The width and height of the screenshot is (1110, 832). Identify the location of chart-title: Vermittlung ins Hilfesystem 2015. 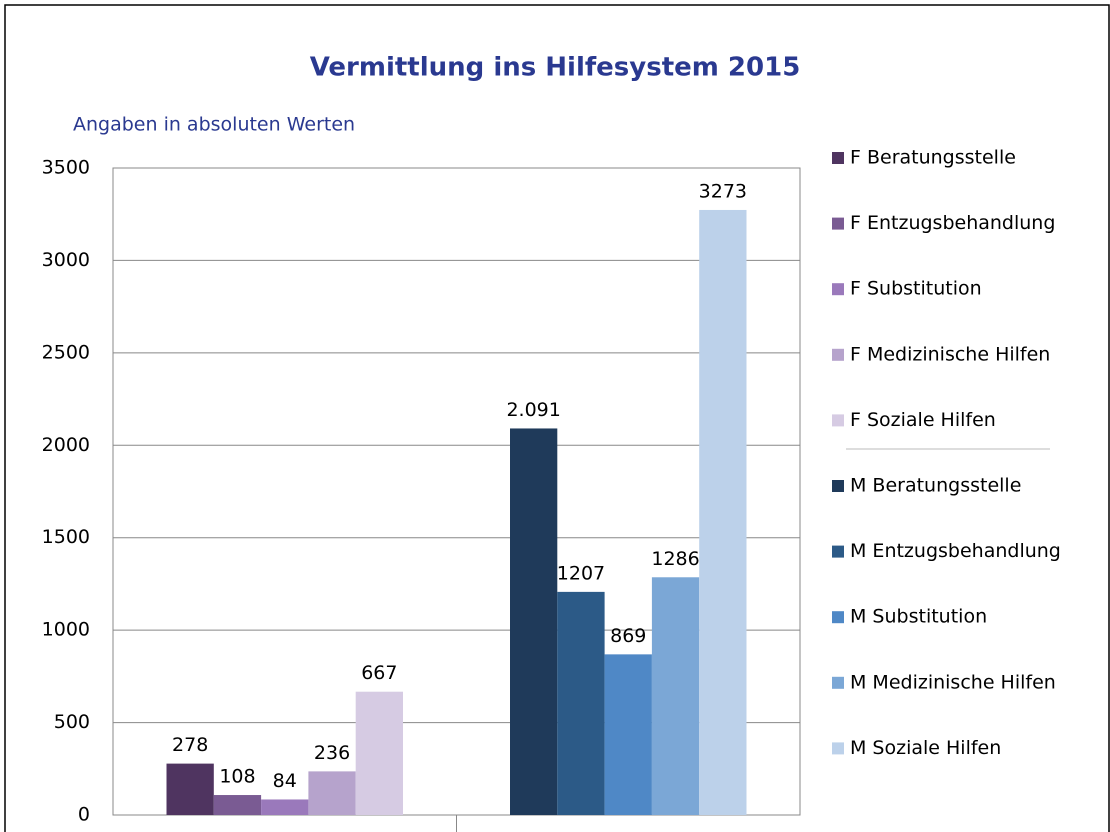
(555, 68).